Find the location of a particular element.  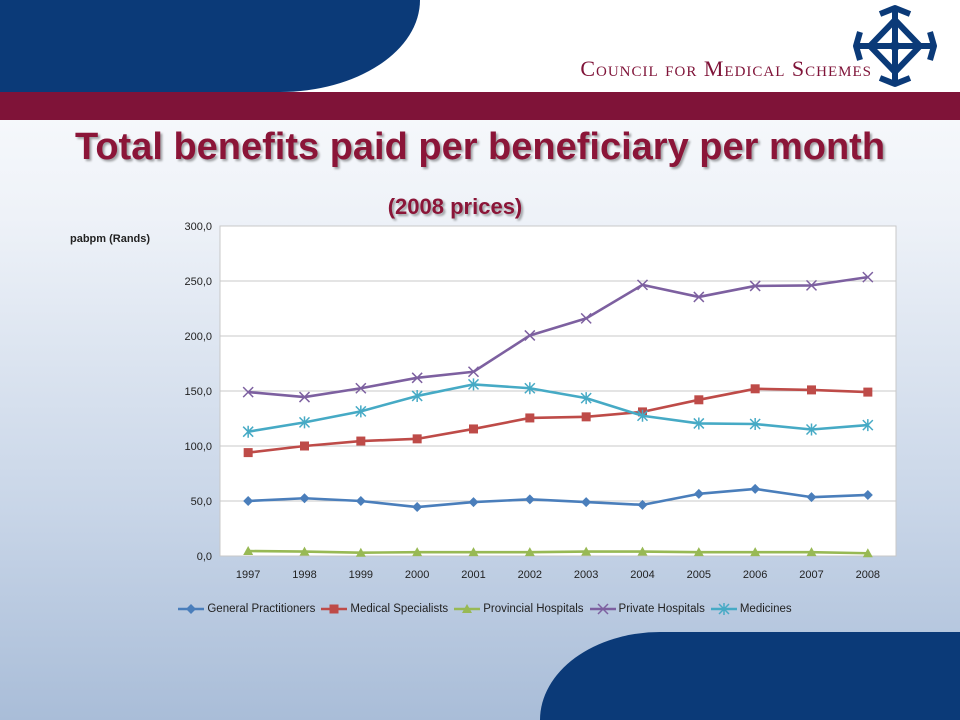

legend-item-medicines: Medicines is located at coordinates (751, 609).